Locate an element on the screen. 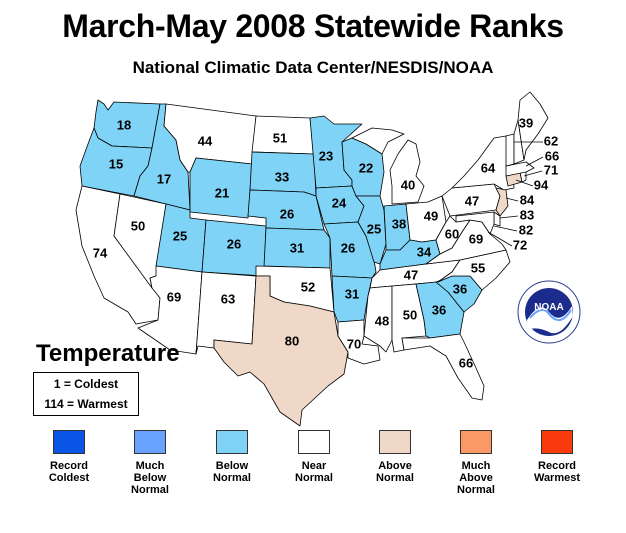  rank-ME: 39 is located at coordinates (526, 122).